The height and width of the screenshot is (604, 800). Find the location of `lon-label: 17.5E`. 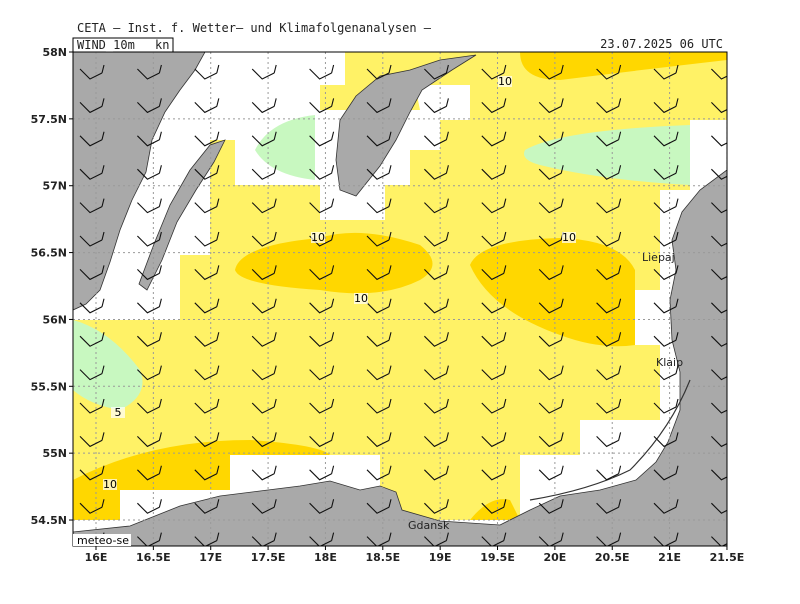

lon-label: 17.5E is located at coordinates (268, 557).